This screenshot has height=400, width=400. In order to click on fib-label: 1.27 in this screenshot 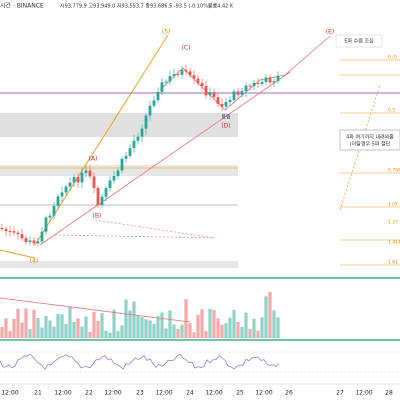, I will do `click(393, 223)`.